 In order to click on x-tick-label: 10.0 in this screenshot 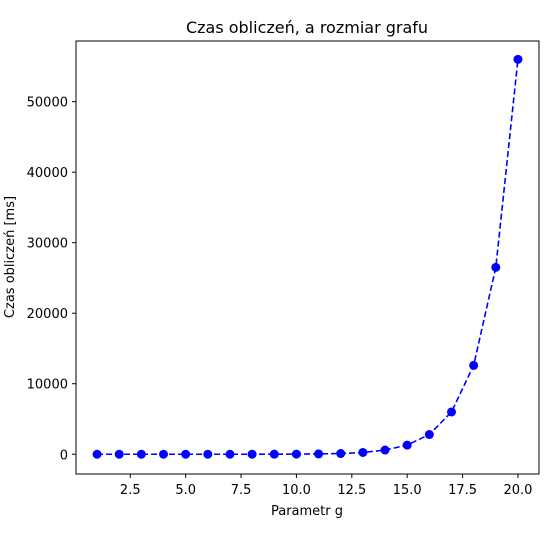, I will do `click(296, 490)`.